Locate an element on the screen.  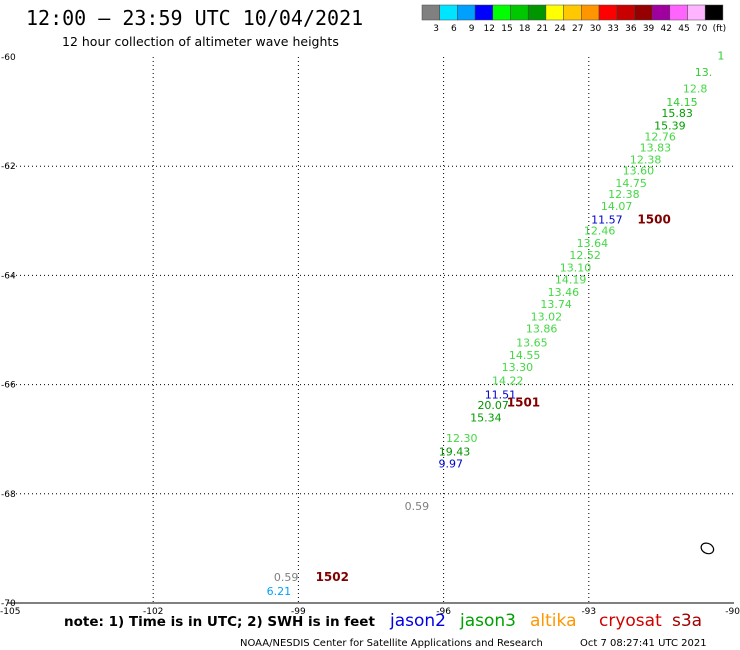
x-tick-label: -90 is located at coordinates (732, 612).